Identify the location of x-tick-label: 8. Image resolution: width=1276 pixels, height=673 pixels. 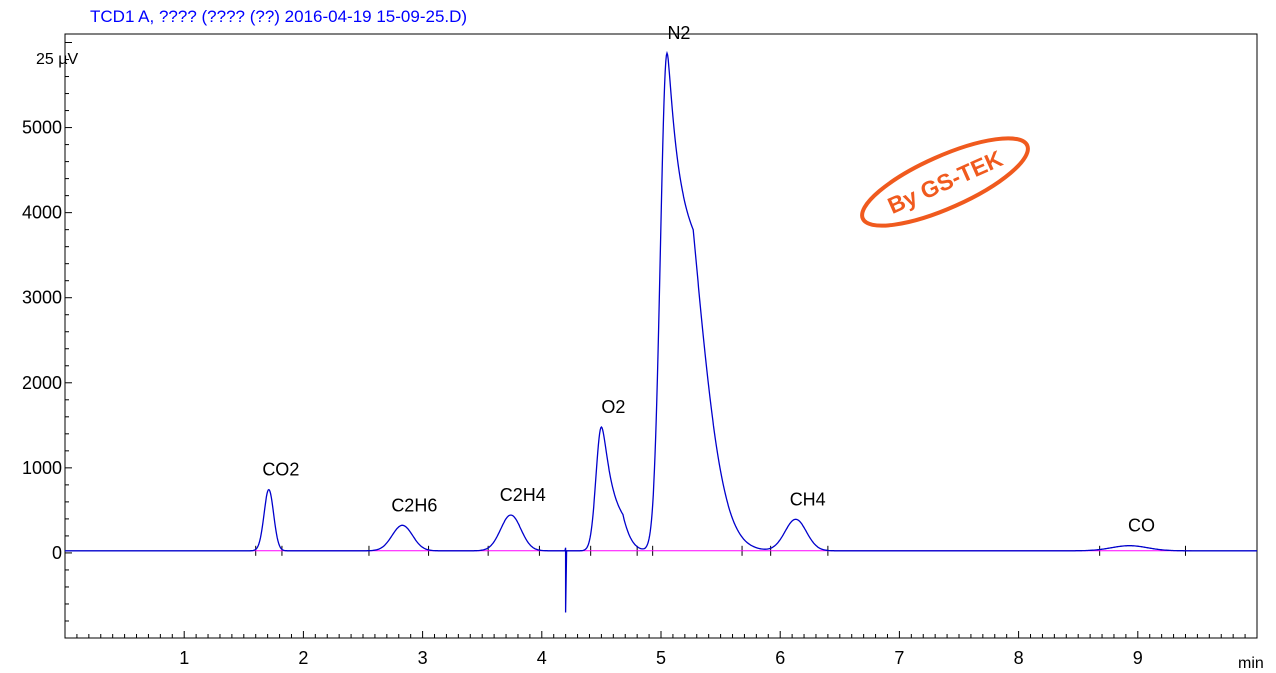
(1019, 658).